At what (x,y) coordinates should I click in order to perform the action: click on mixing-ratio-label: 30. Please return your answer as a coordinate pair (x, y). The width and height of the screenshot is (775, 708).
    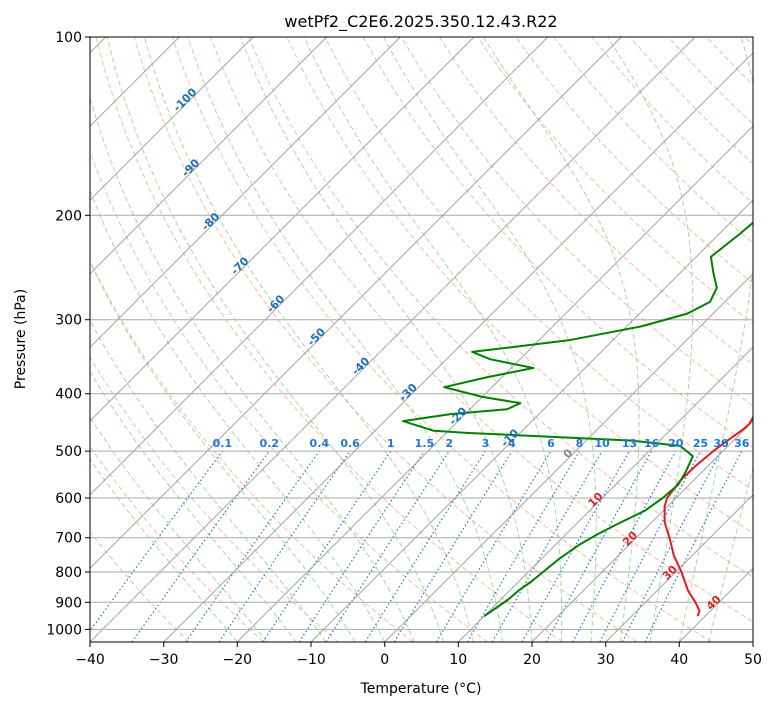
    Looking at the image, I should click on (721, 443).